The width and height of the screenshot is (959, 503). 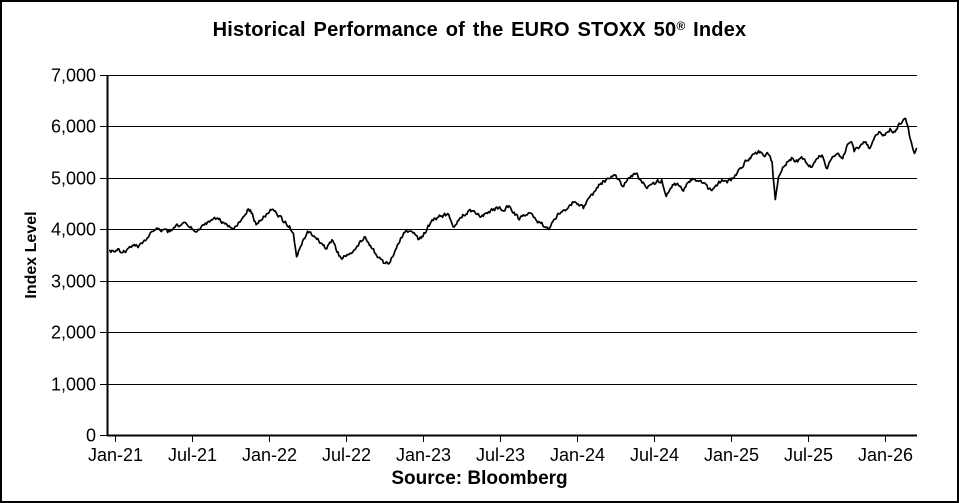 I want to click on x-tick-label: Jan-26, so click(x=885, y=455).